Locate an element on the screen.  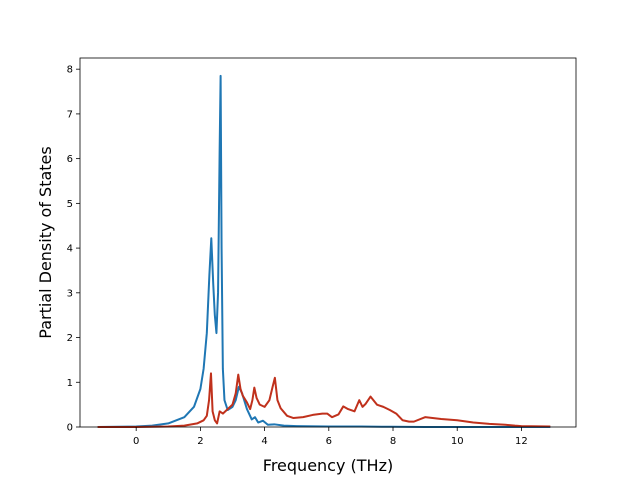
x-axis-label: Frequency (THz) is located at coordinates (328, 465).